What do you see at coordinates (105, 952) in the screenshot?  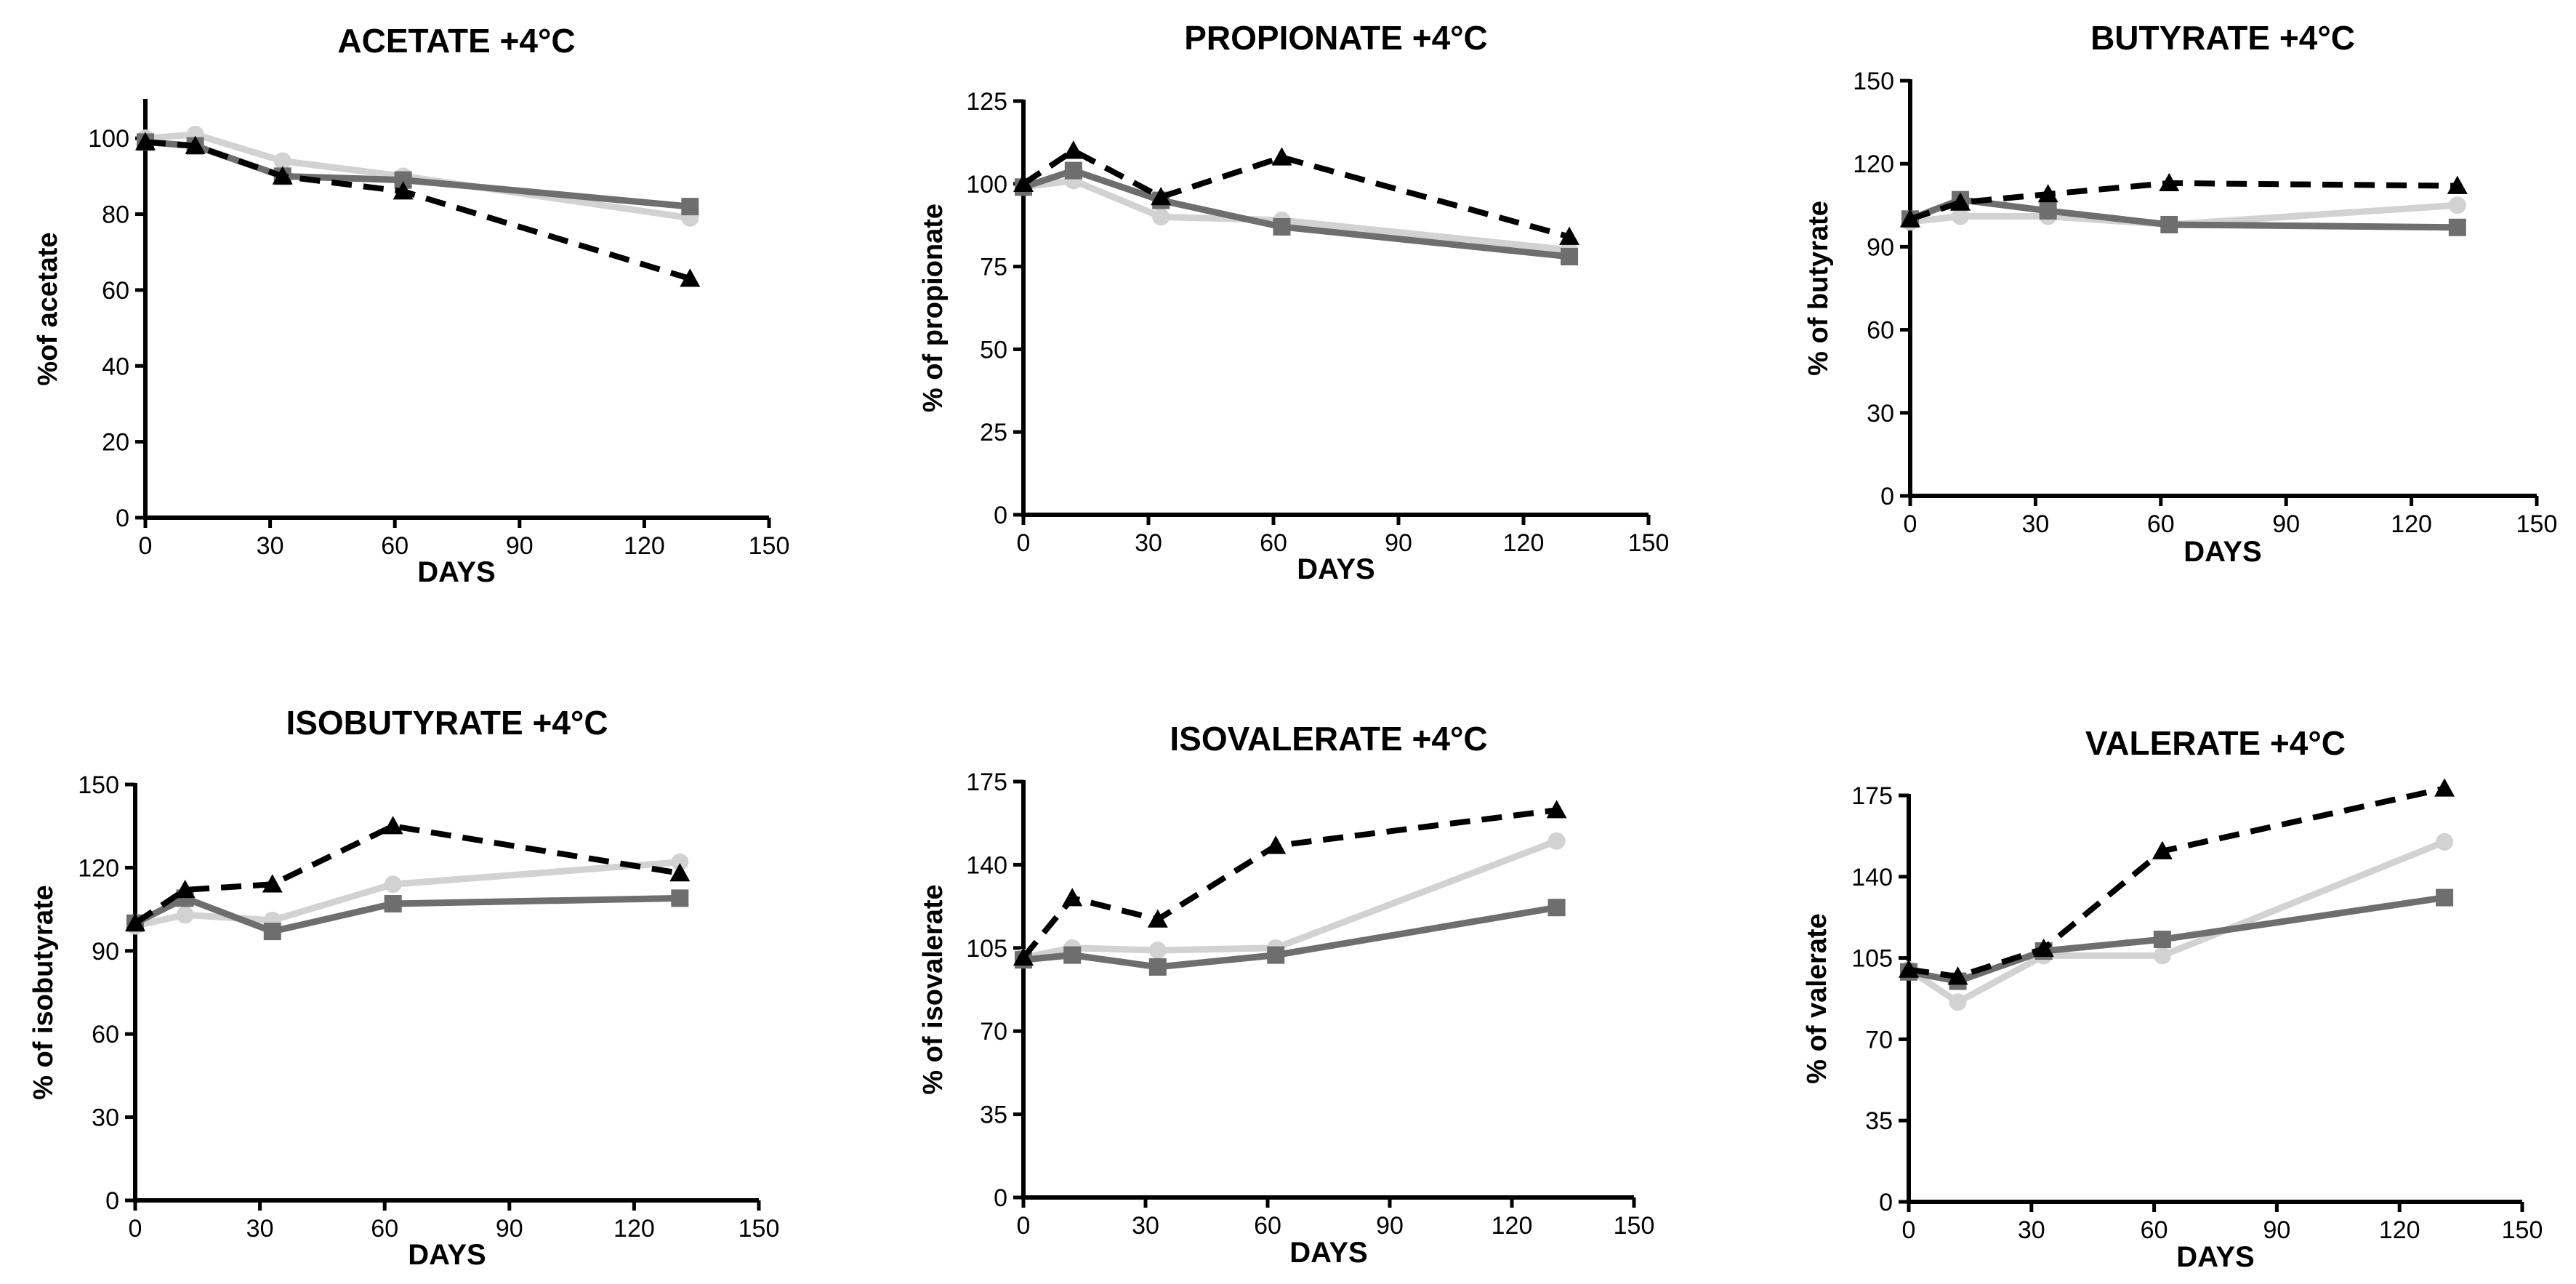 I see `y-tick-label: 90` at bounding box center [105, 952].